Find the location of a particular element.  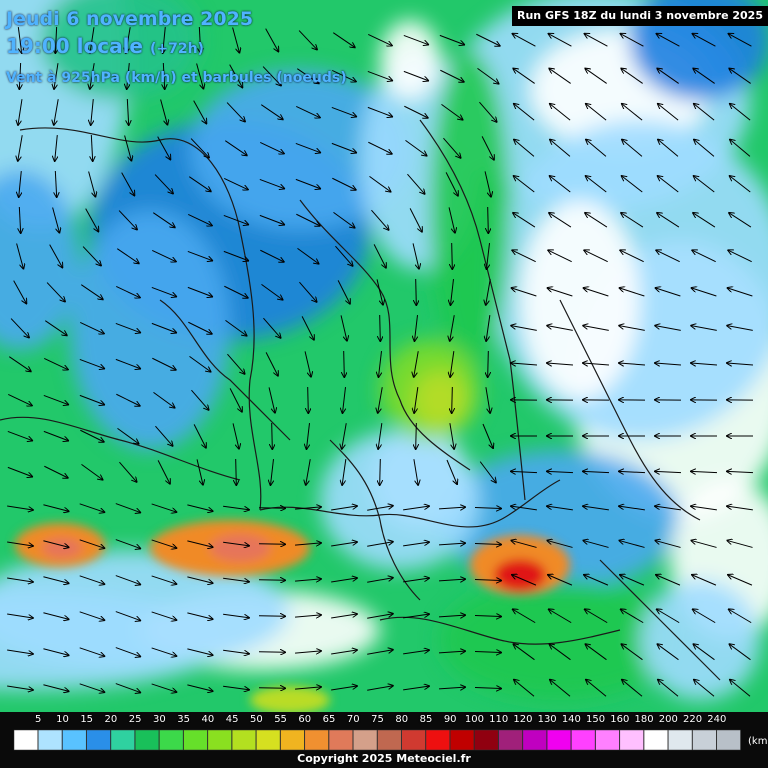

legend-tick-200: 200 is located at coordinates (668, 719).